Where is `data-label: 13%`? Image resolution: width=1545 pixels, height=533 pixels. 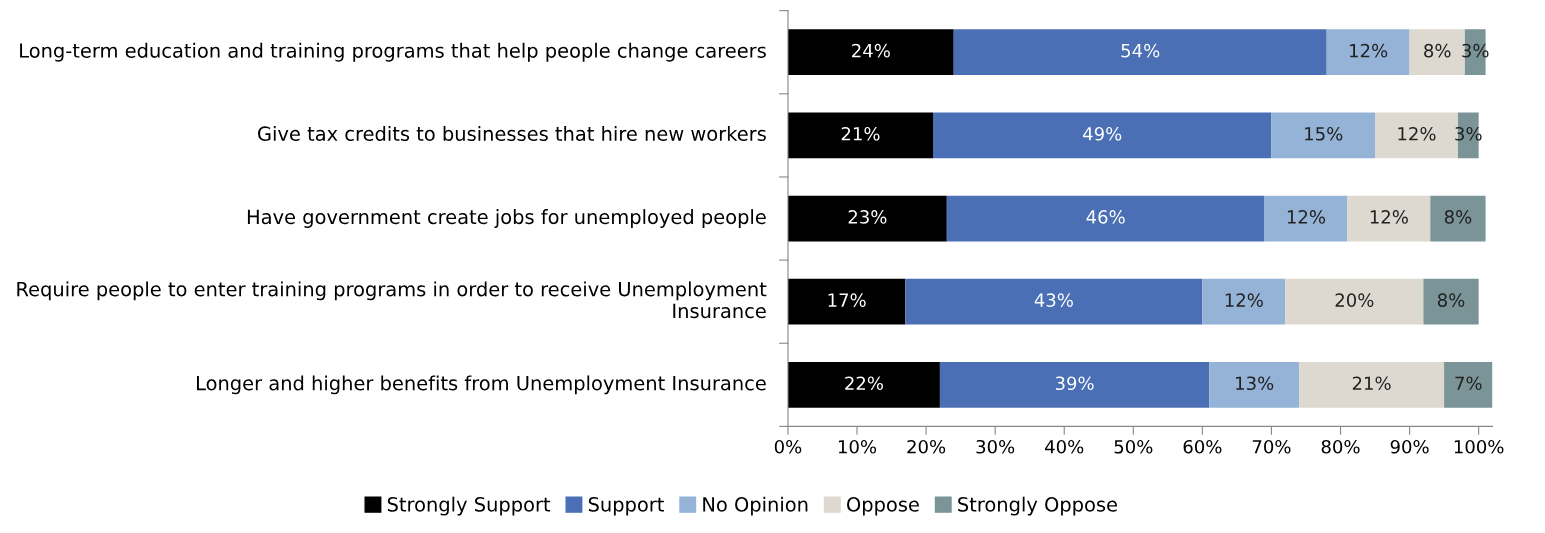 data-label: 13% is located at coordinates (1255, 383).